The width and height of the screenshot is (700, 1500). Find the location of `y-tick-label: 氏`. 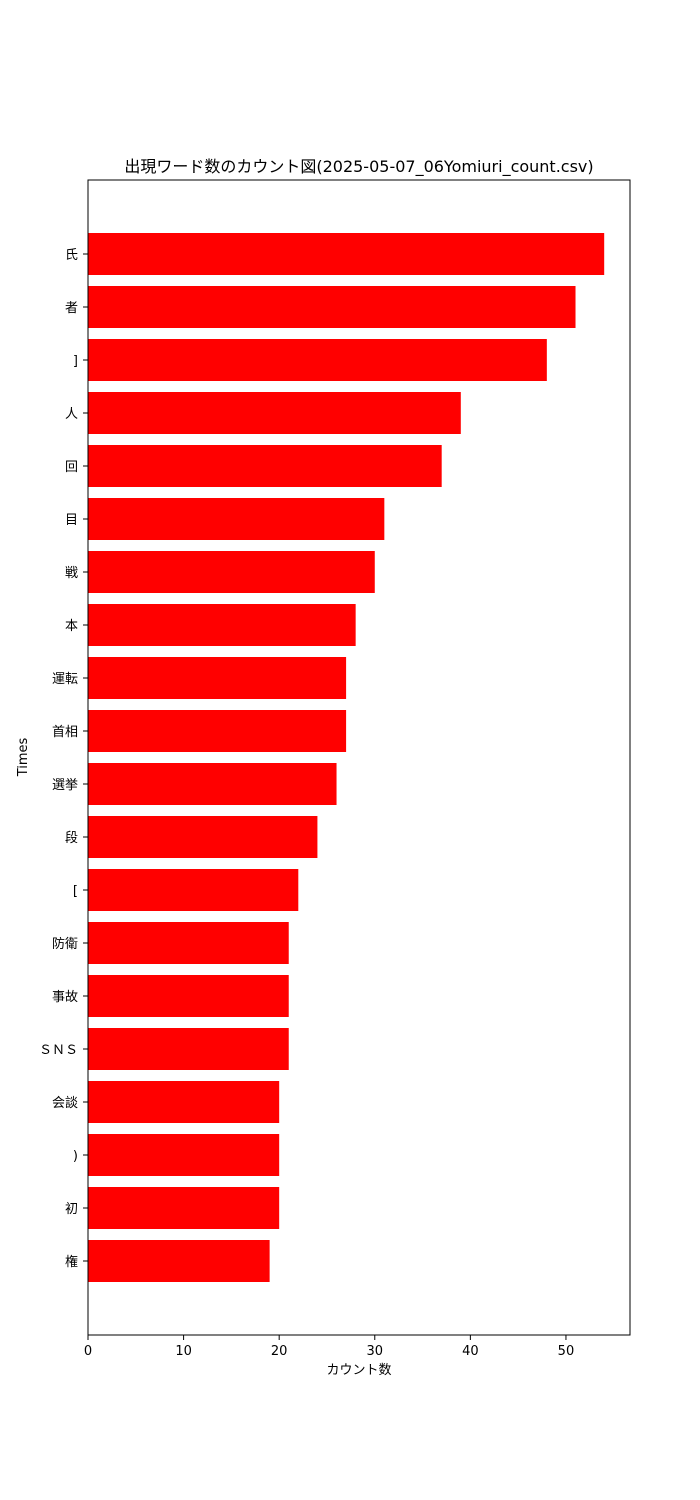

y-tick-label: 氏 is located at coordinates (71, 255).